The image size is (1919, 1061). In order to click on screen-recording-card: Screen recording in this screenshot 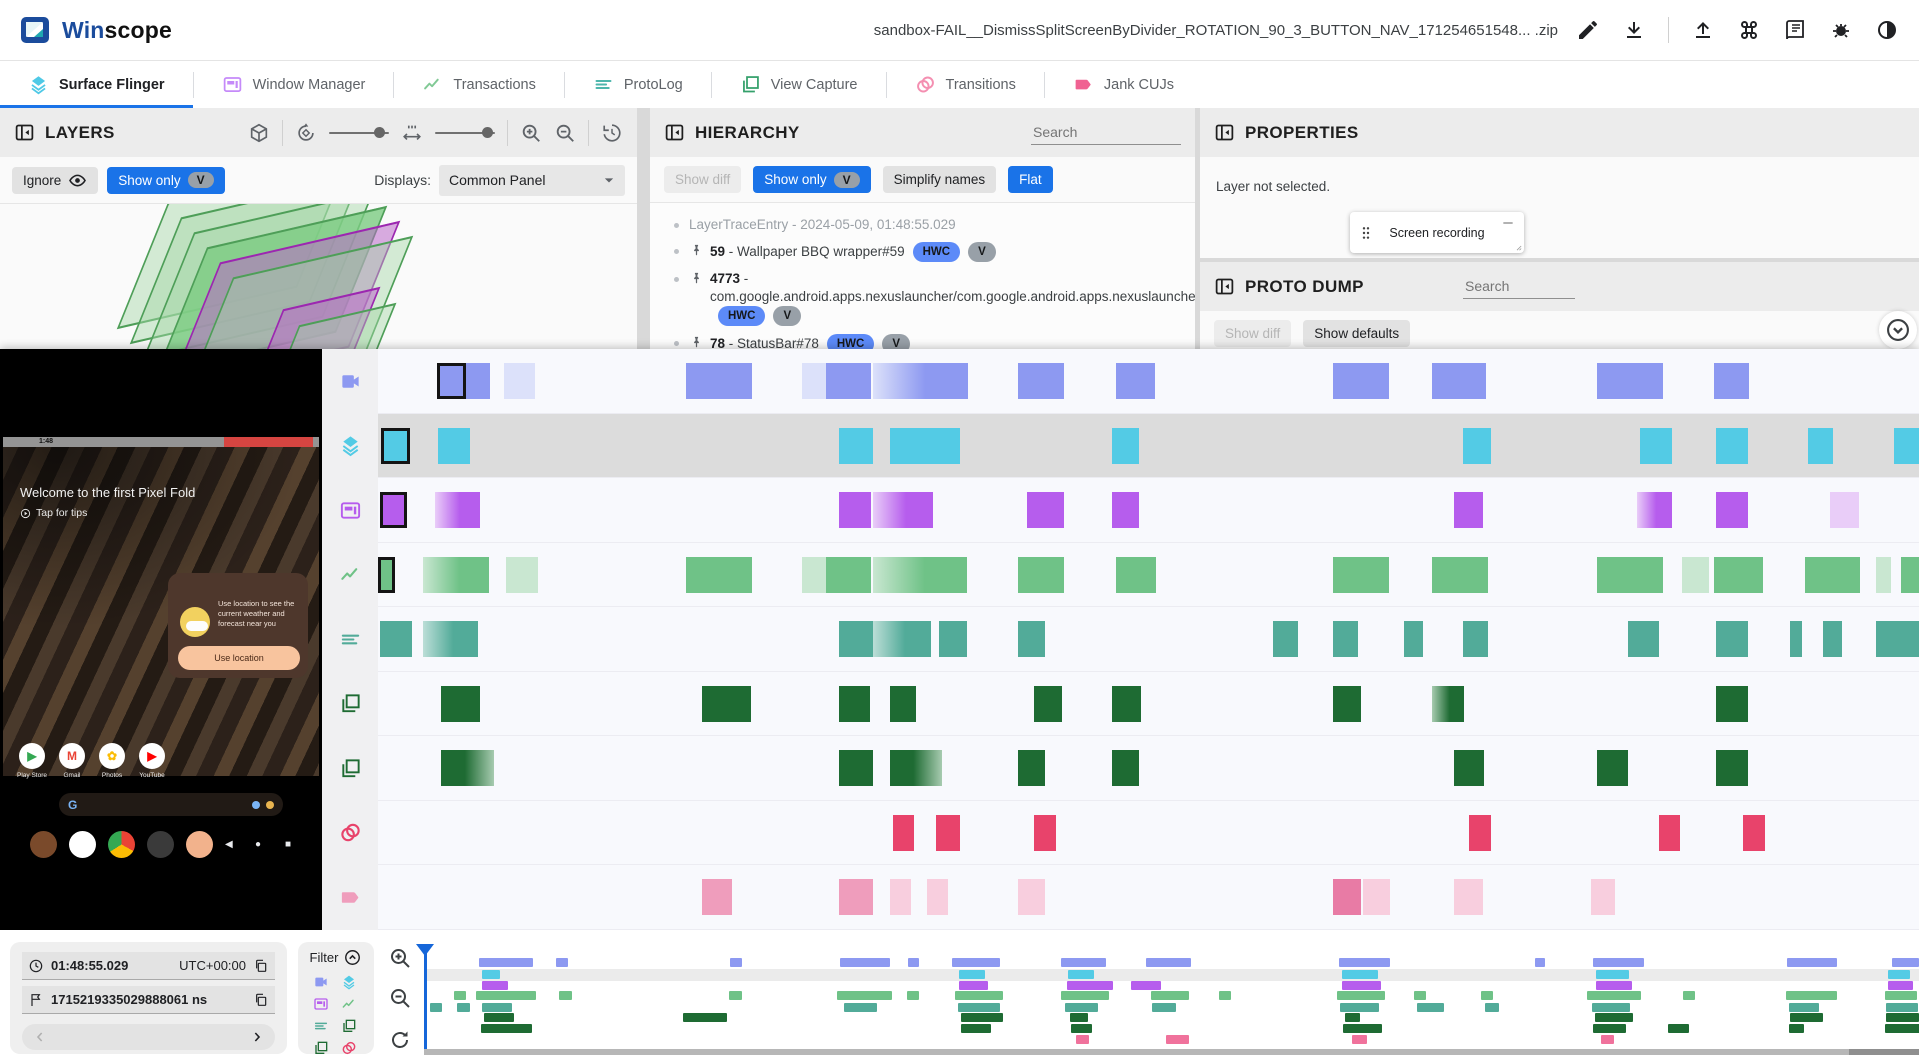, I will do `click(1437, 232)`.